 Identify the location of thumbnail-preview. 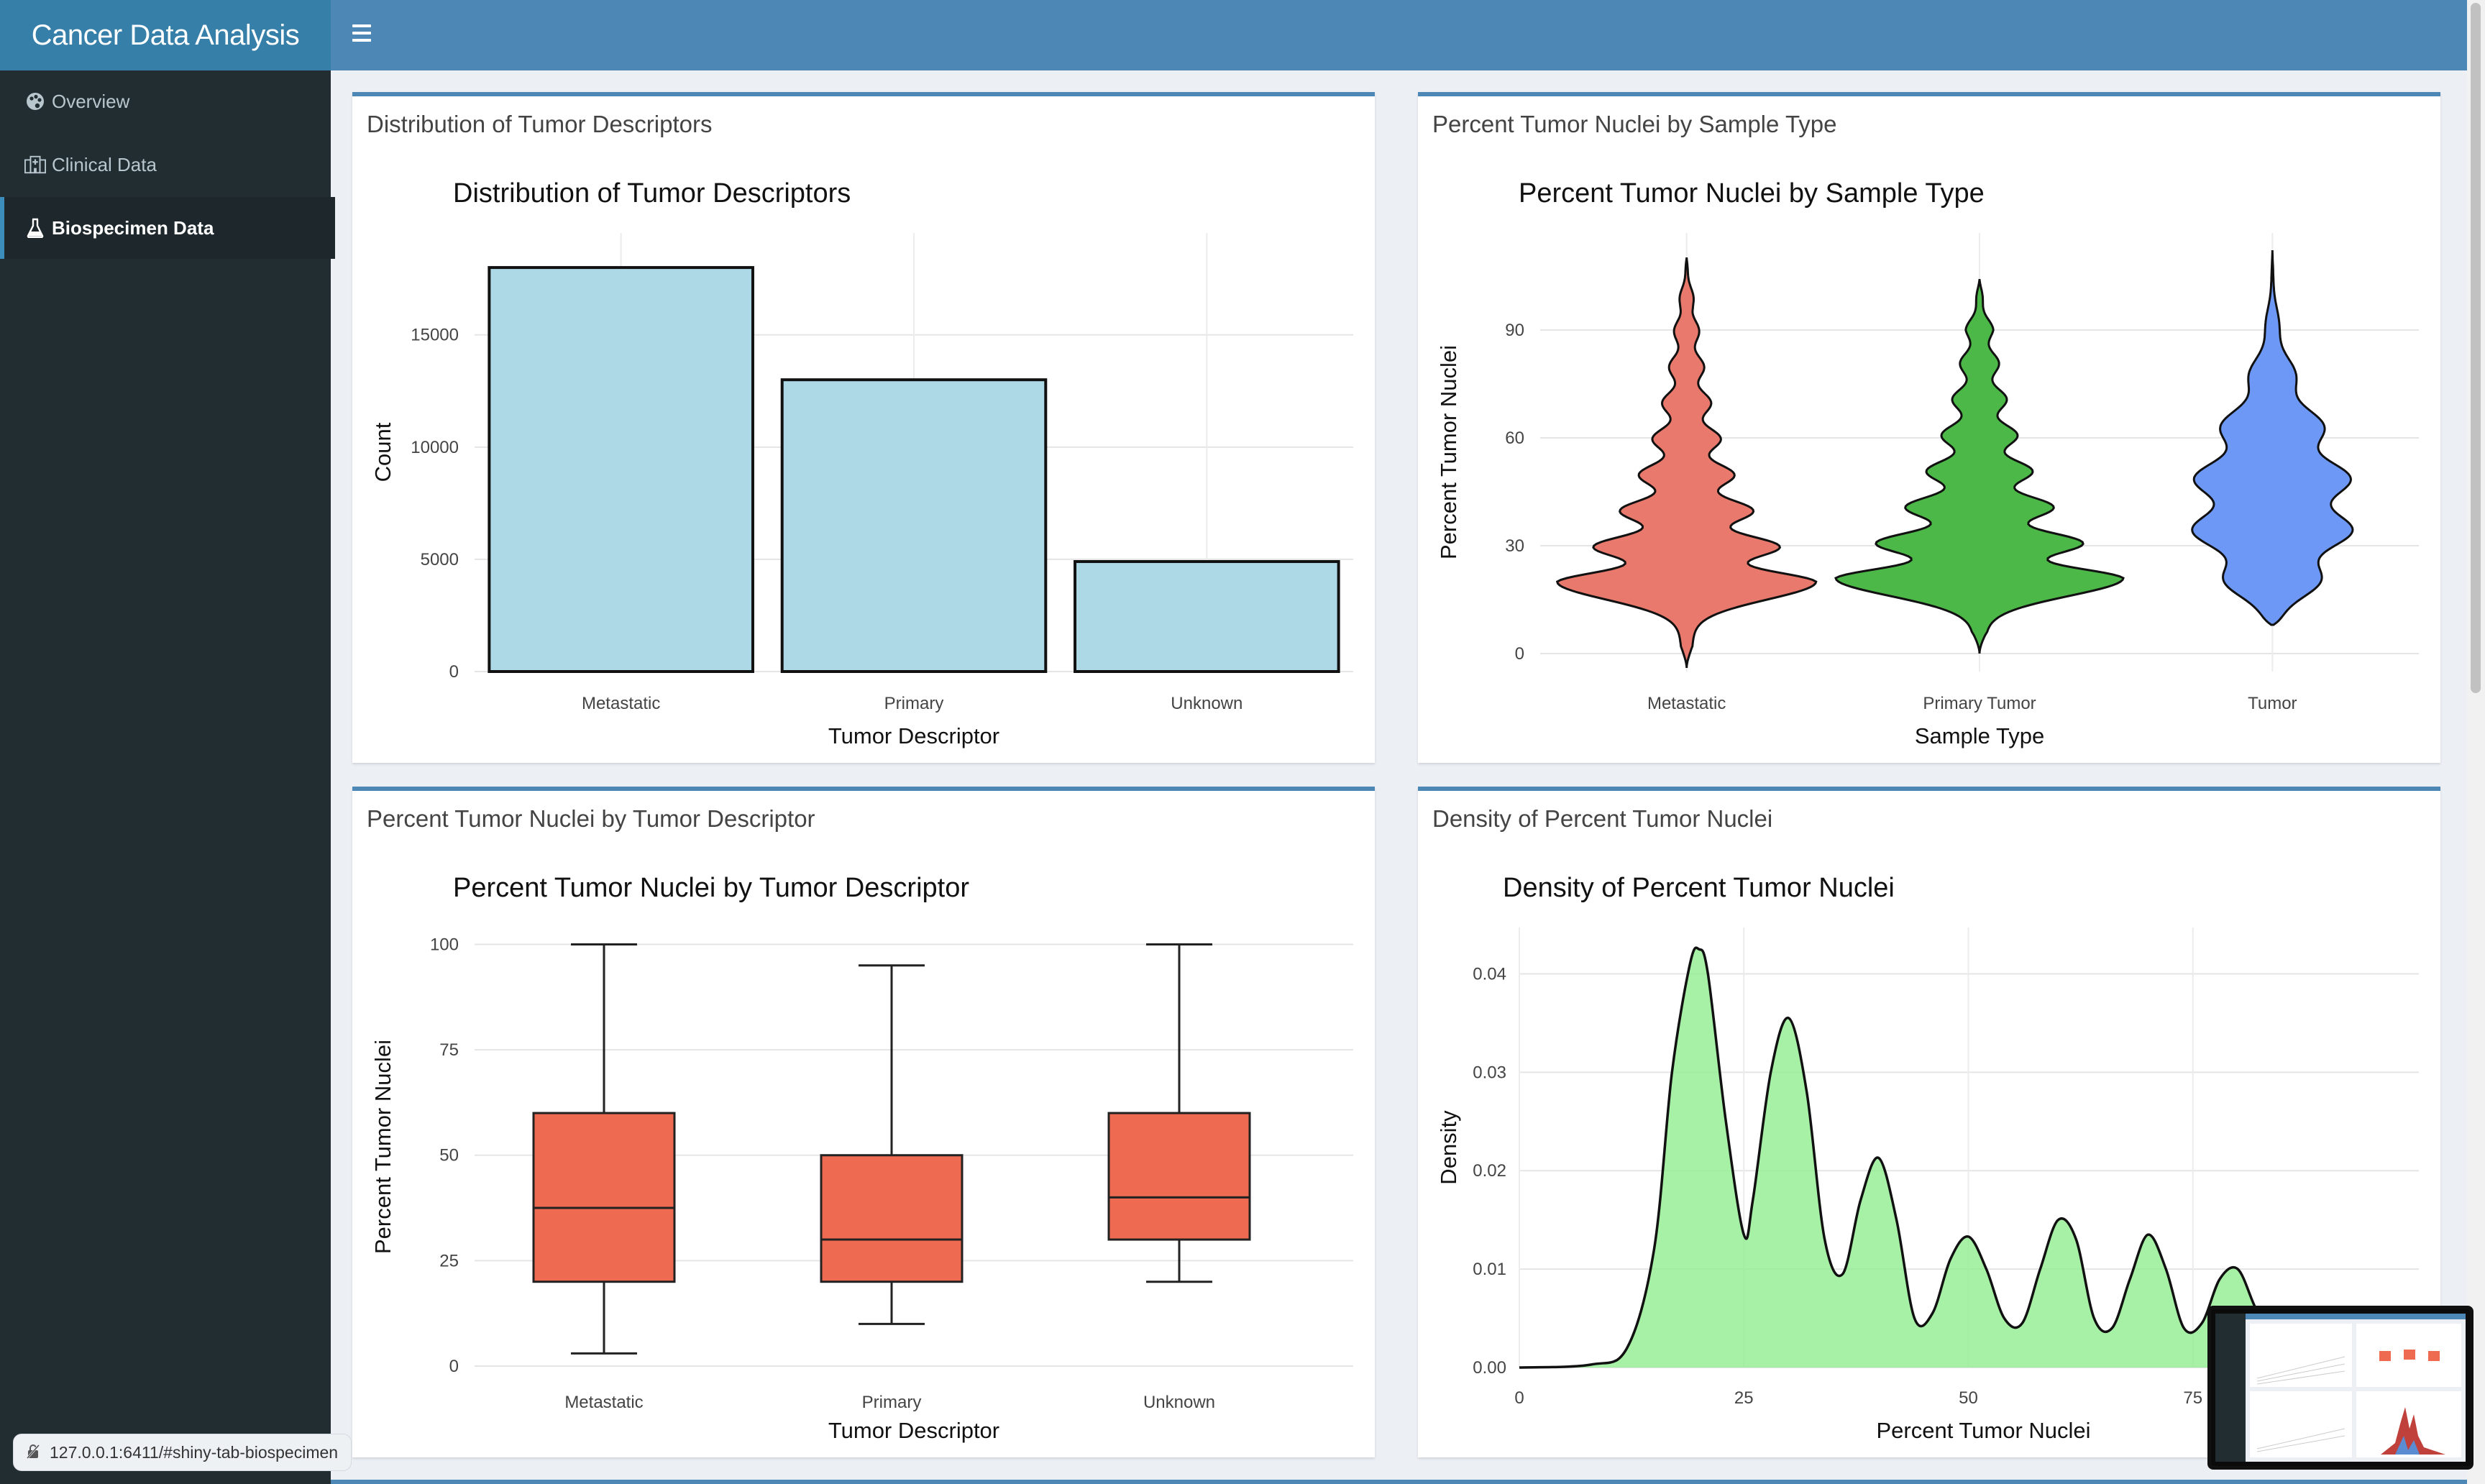
(2341, 1388).